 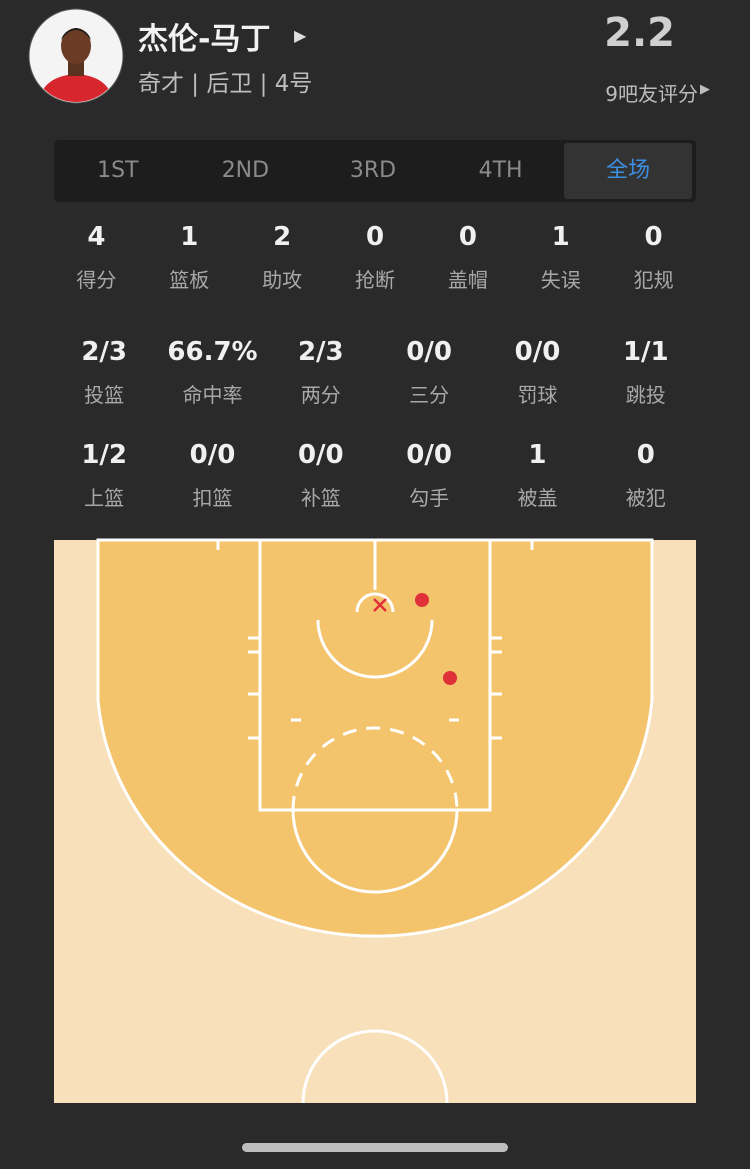 What do you see at coordinates (653, 280) in the screenshot?
I see `stat-label: 犯规` at bounding box center [653, 280].